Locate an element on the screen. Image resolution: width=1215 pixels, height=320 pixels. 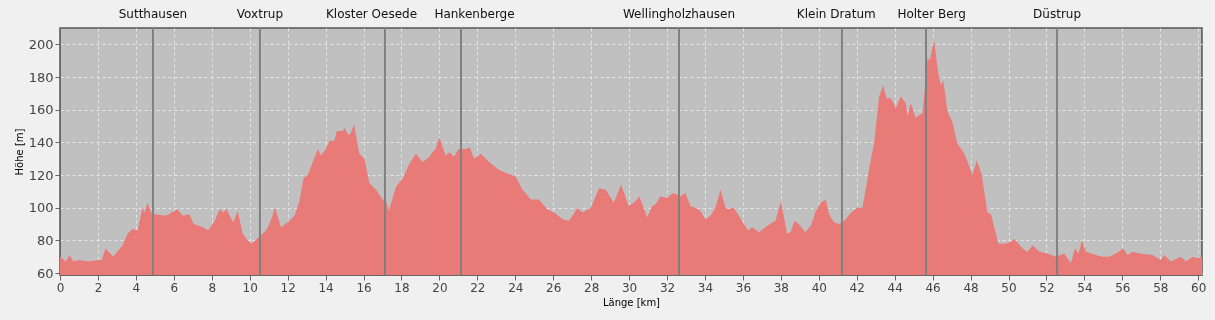
ref-line-label: Holter Berg is located at coordinates (931, 14).